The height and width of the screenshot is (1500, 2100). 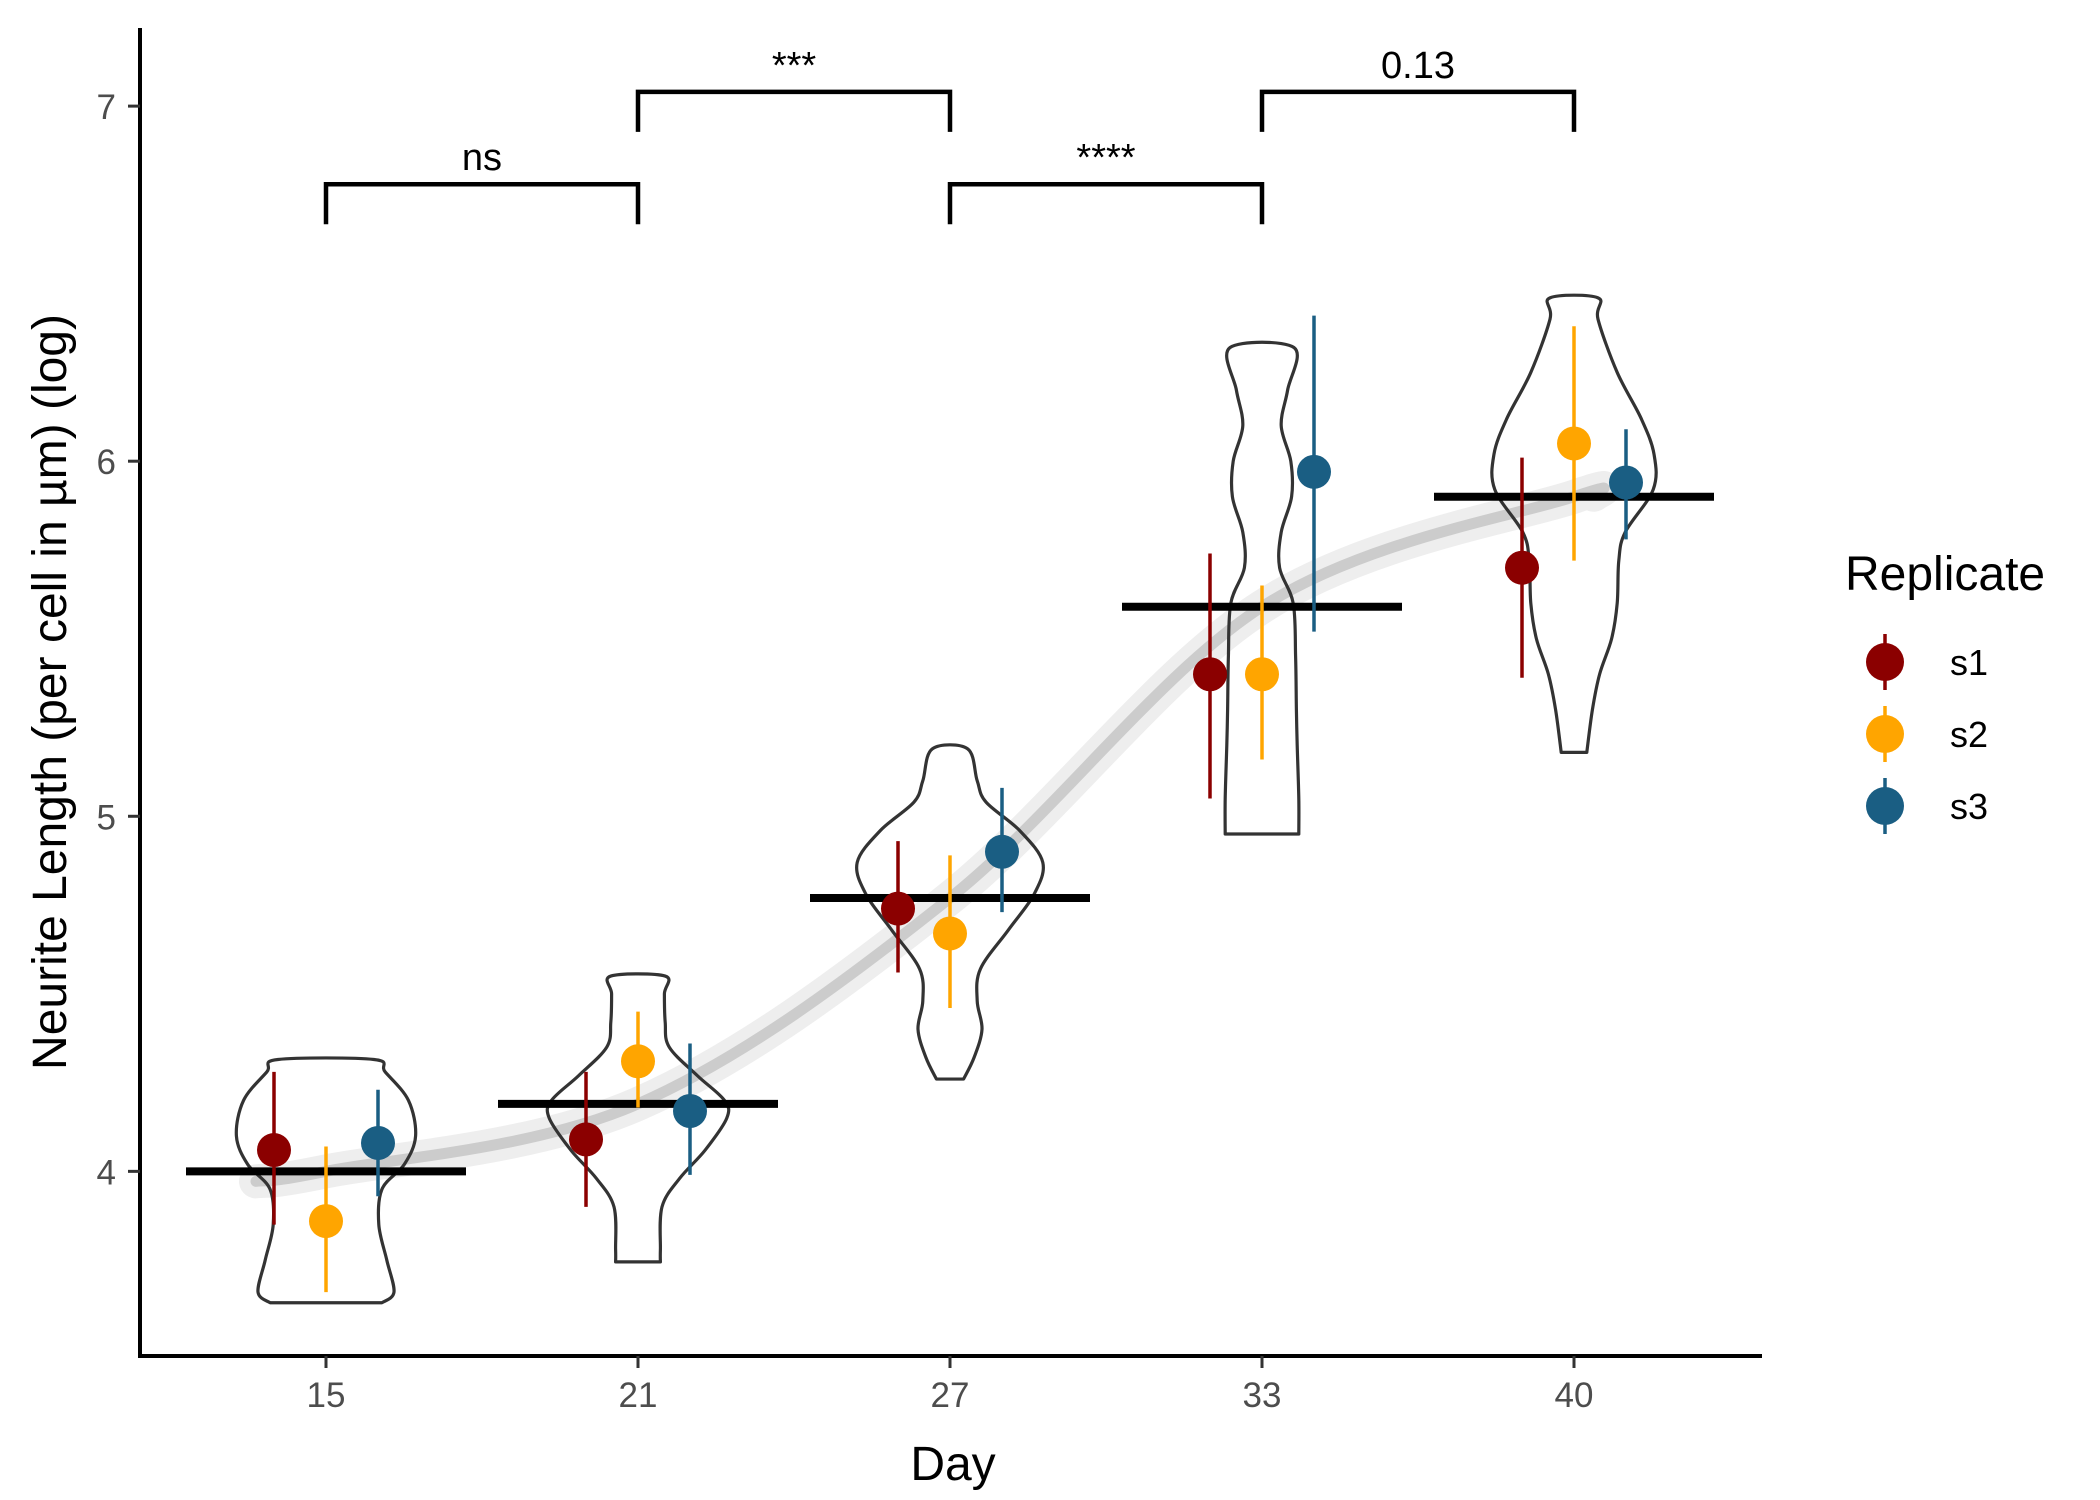 I want to click on y-axis-label: Neurite Length (per cell in µm) (log), so click(x=50, y=692).